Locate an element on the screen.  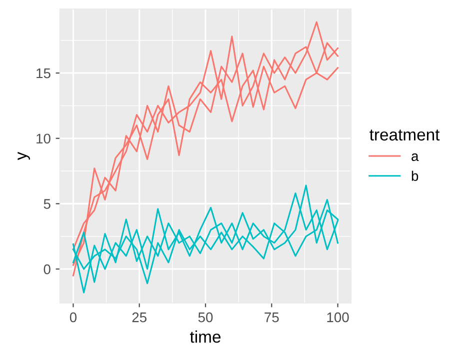
x-axis-title: time is located at coordinates (205, 336).